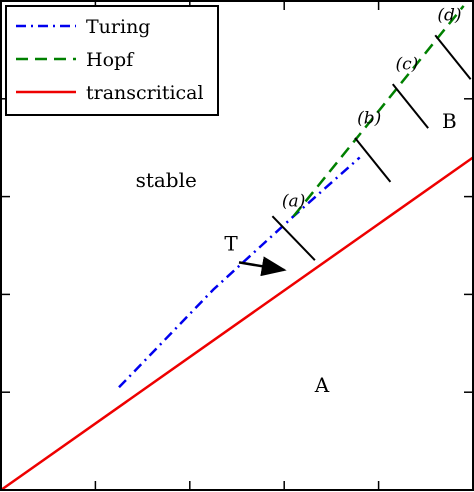  I want to click on panel-label-c: (c), so click(407, 64).